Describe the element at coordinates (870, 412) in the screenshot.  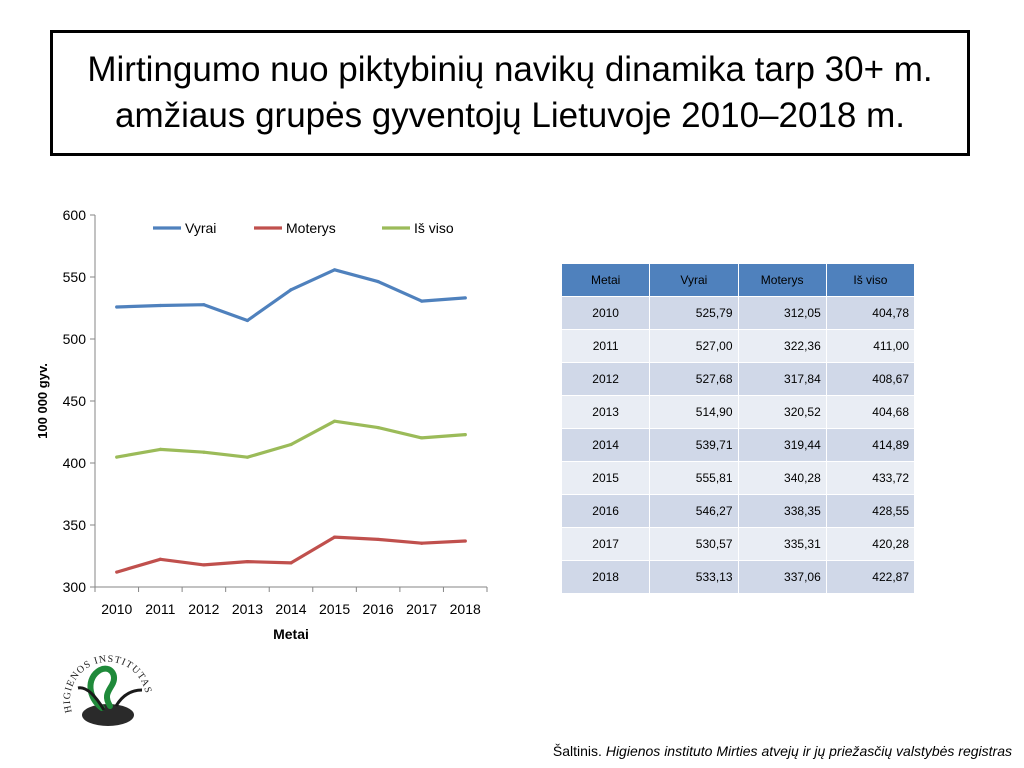
I see `table-cell: 404,68` at that location.